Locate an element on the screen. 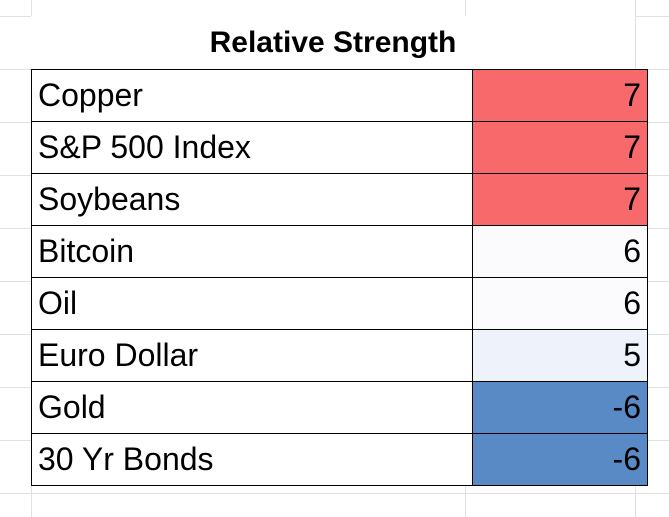 The image size is (669, 517). table-row: S&P 500 Index 7 is located at coordinates (339, 147).